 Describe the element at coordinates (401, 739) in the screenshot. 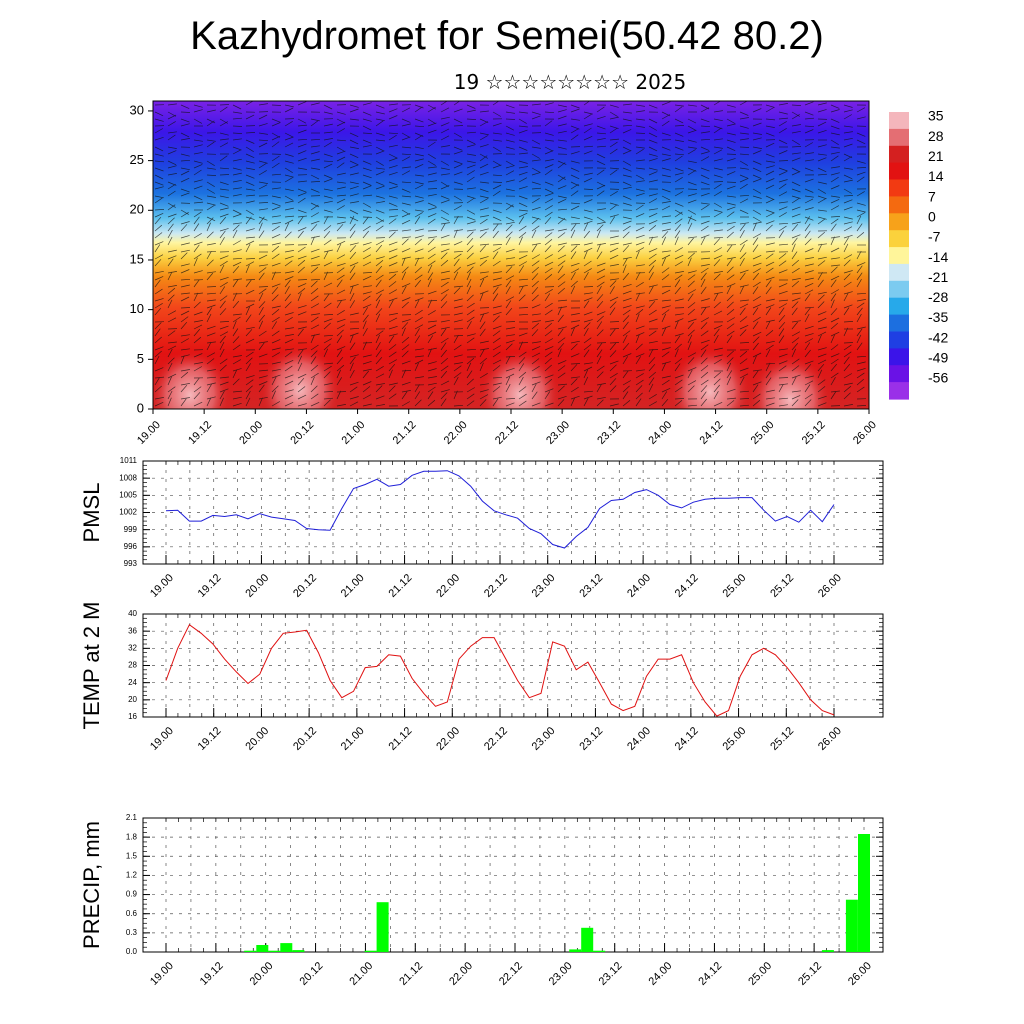

I see `x-tick-label: 21.12` at that location.